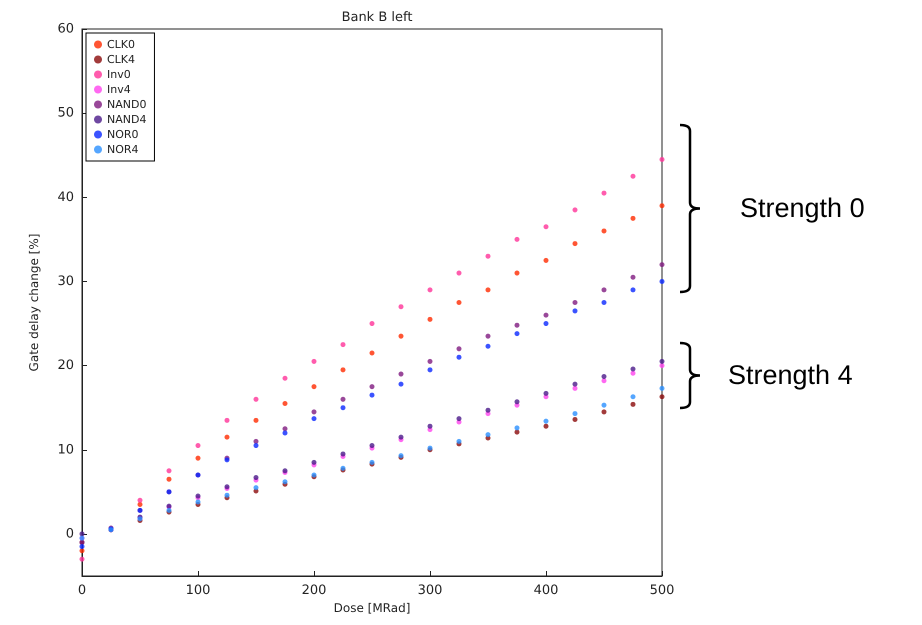 The width and height of the screenshot is (922, 625). I want to click on y-tick-label: 40, so click(65, 197).